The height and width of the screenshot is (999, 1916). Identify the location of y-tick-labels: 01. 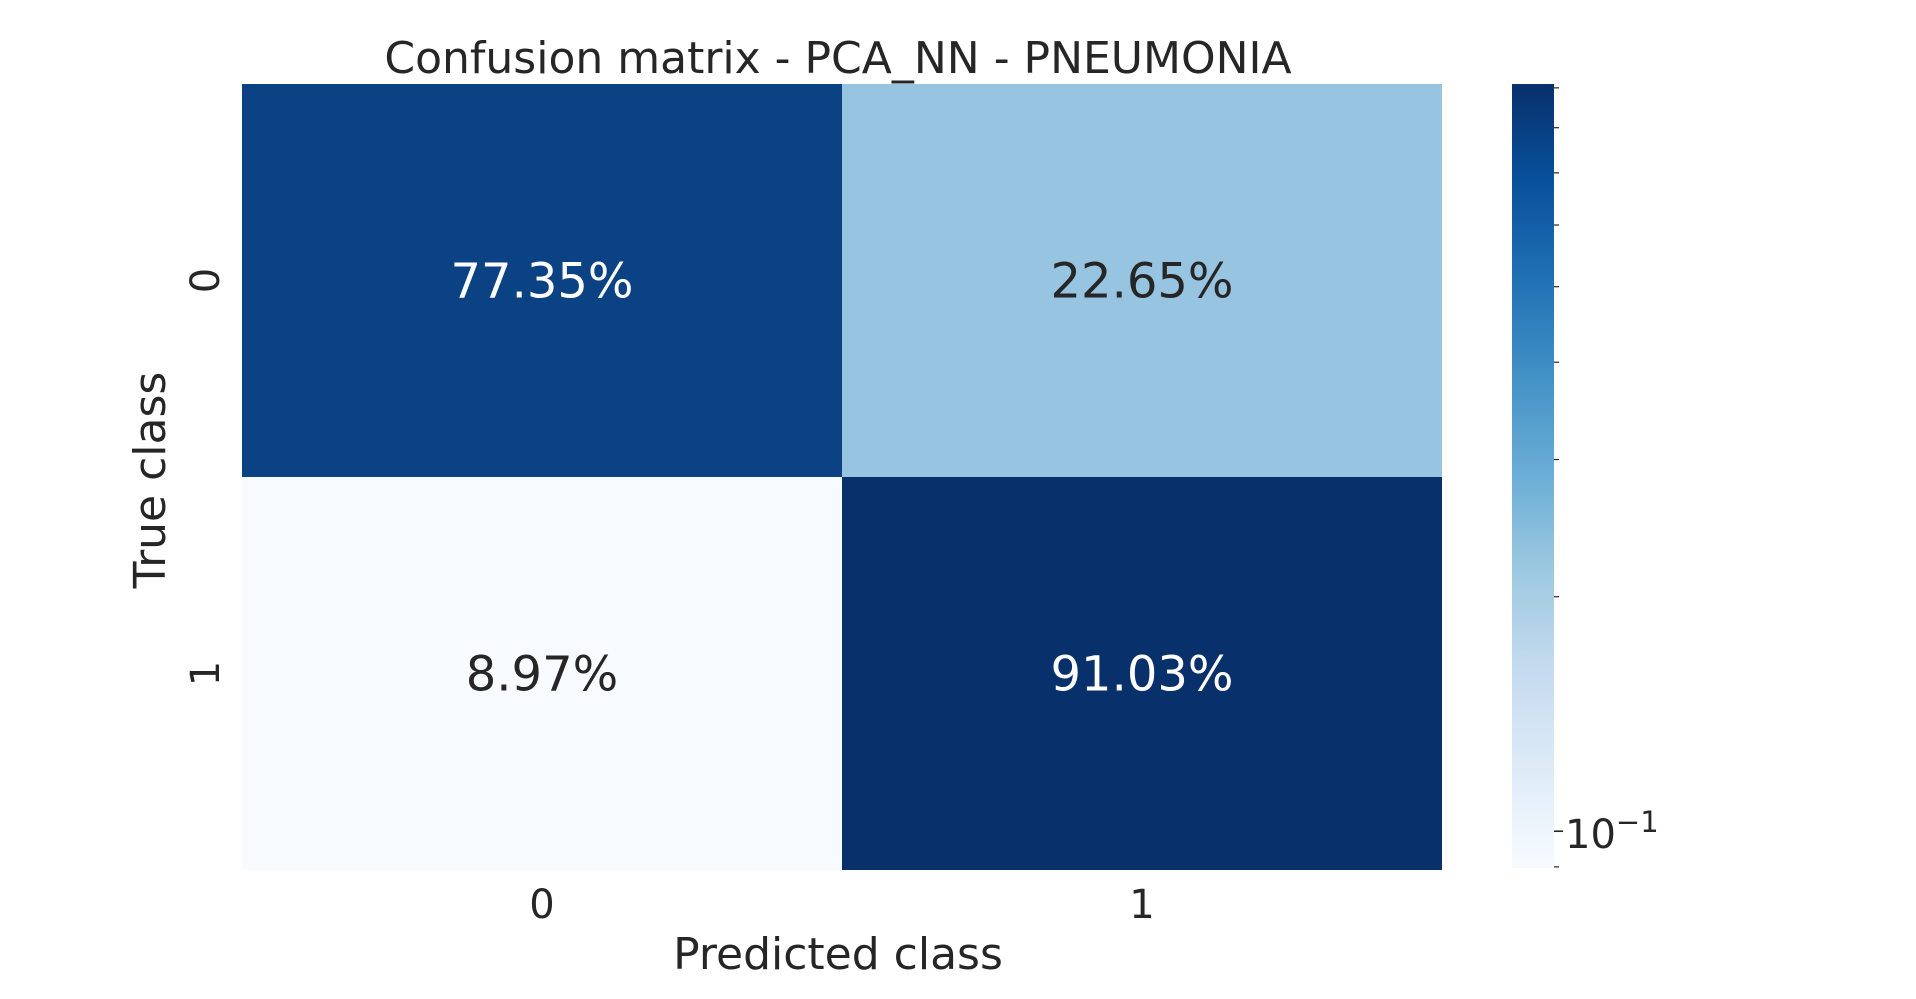
(206, 477).